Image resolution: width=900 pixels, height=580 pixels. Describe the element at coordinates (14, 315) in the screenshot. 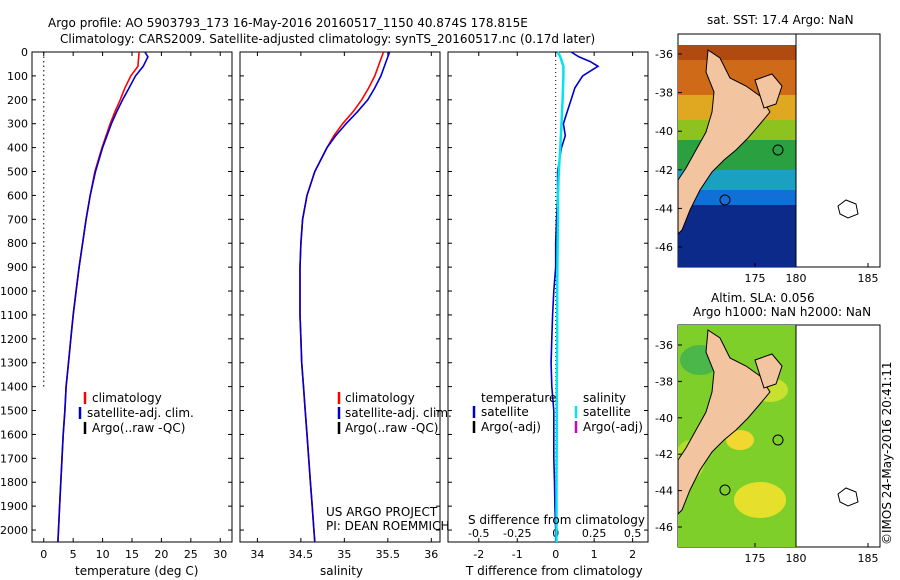

I see `depth-tick-label: 1100` at that location.